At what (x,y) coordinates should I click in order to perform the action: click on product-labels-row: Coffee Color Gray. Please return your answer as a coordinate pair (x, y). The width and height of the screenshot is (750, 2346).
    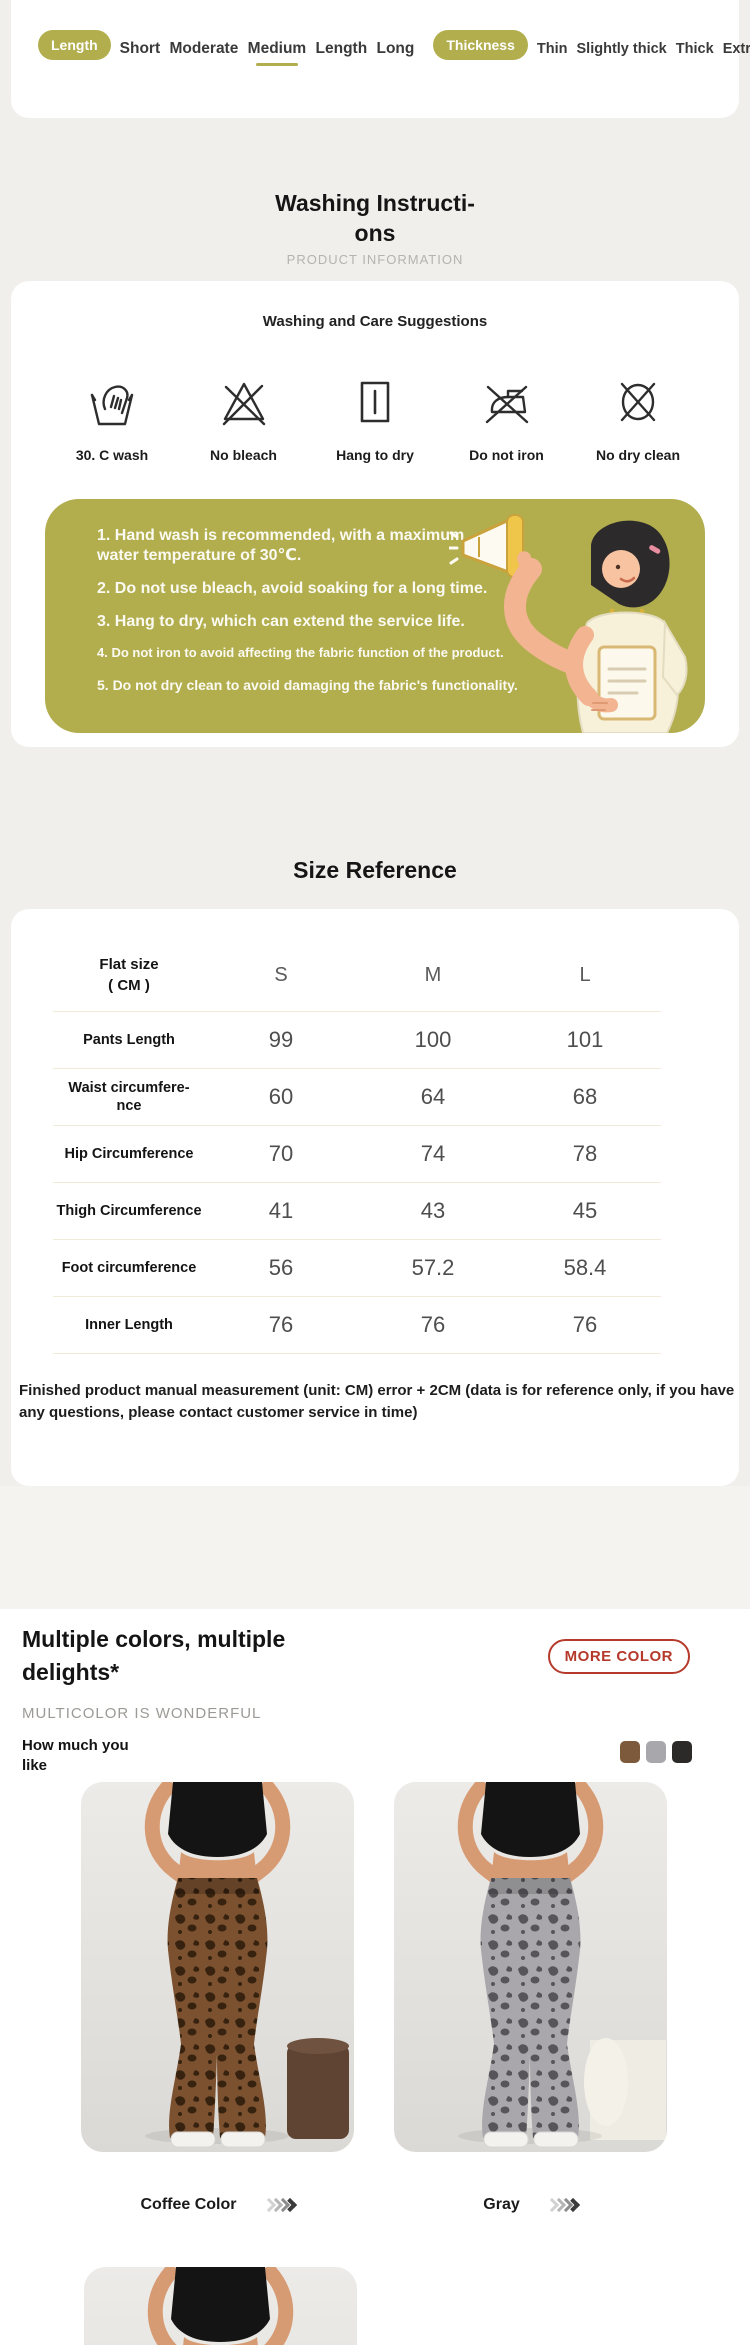
    Looking at the image, I should click on (375, 2183).